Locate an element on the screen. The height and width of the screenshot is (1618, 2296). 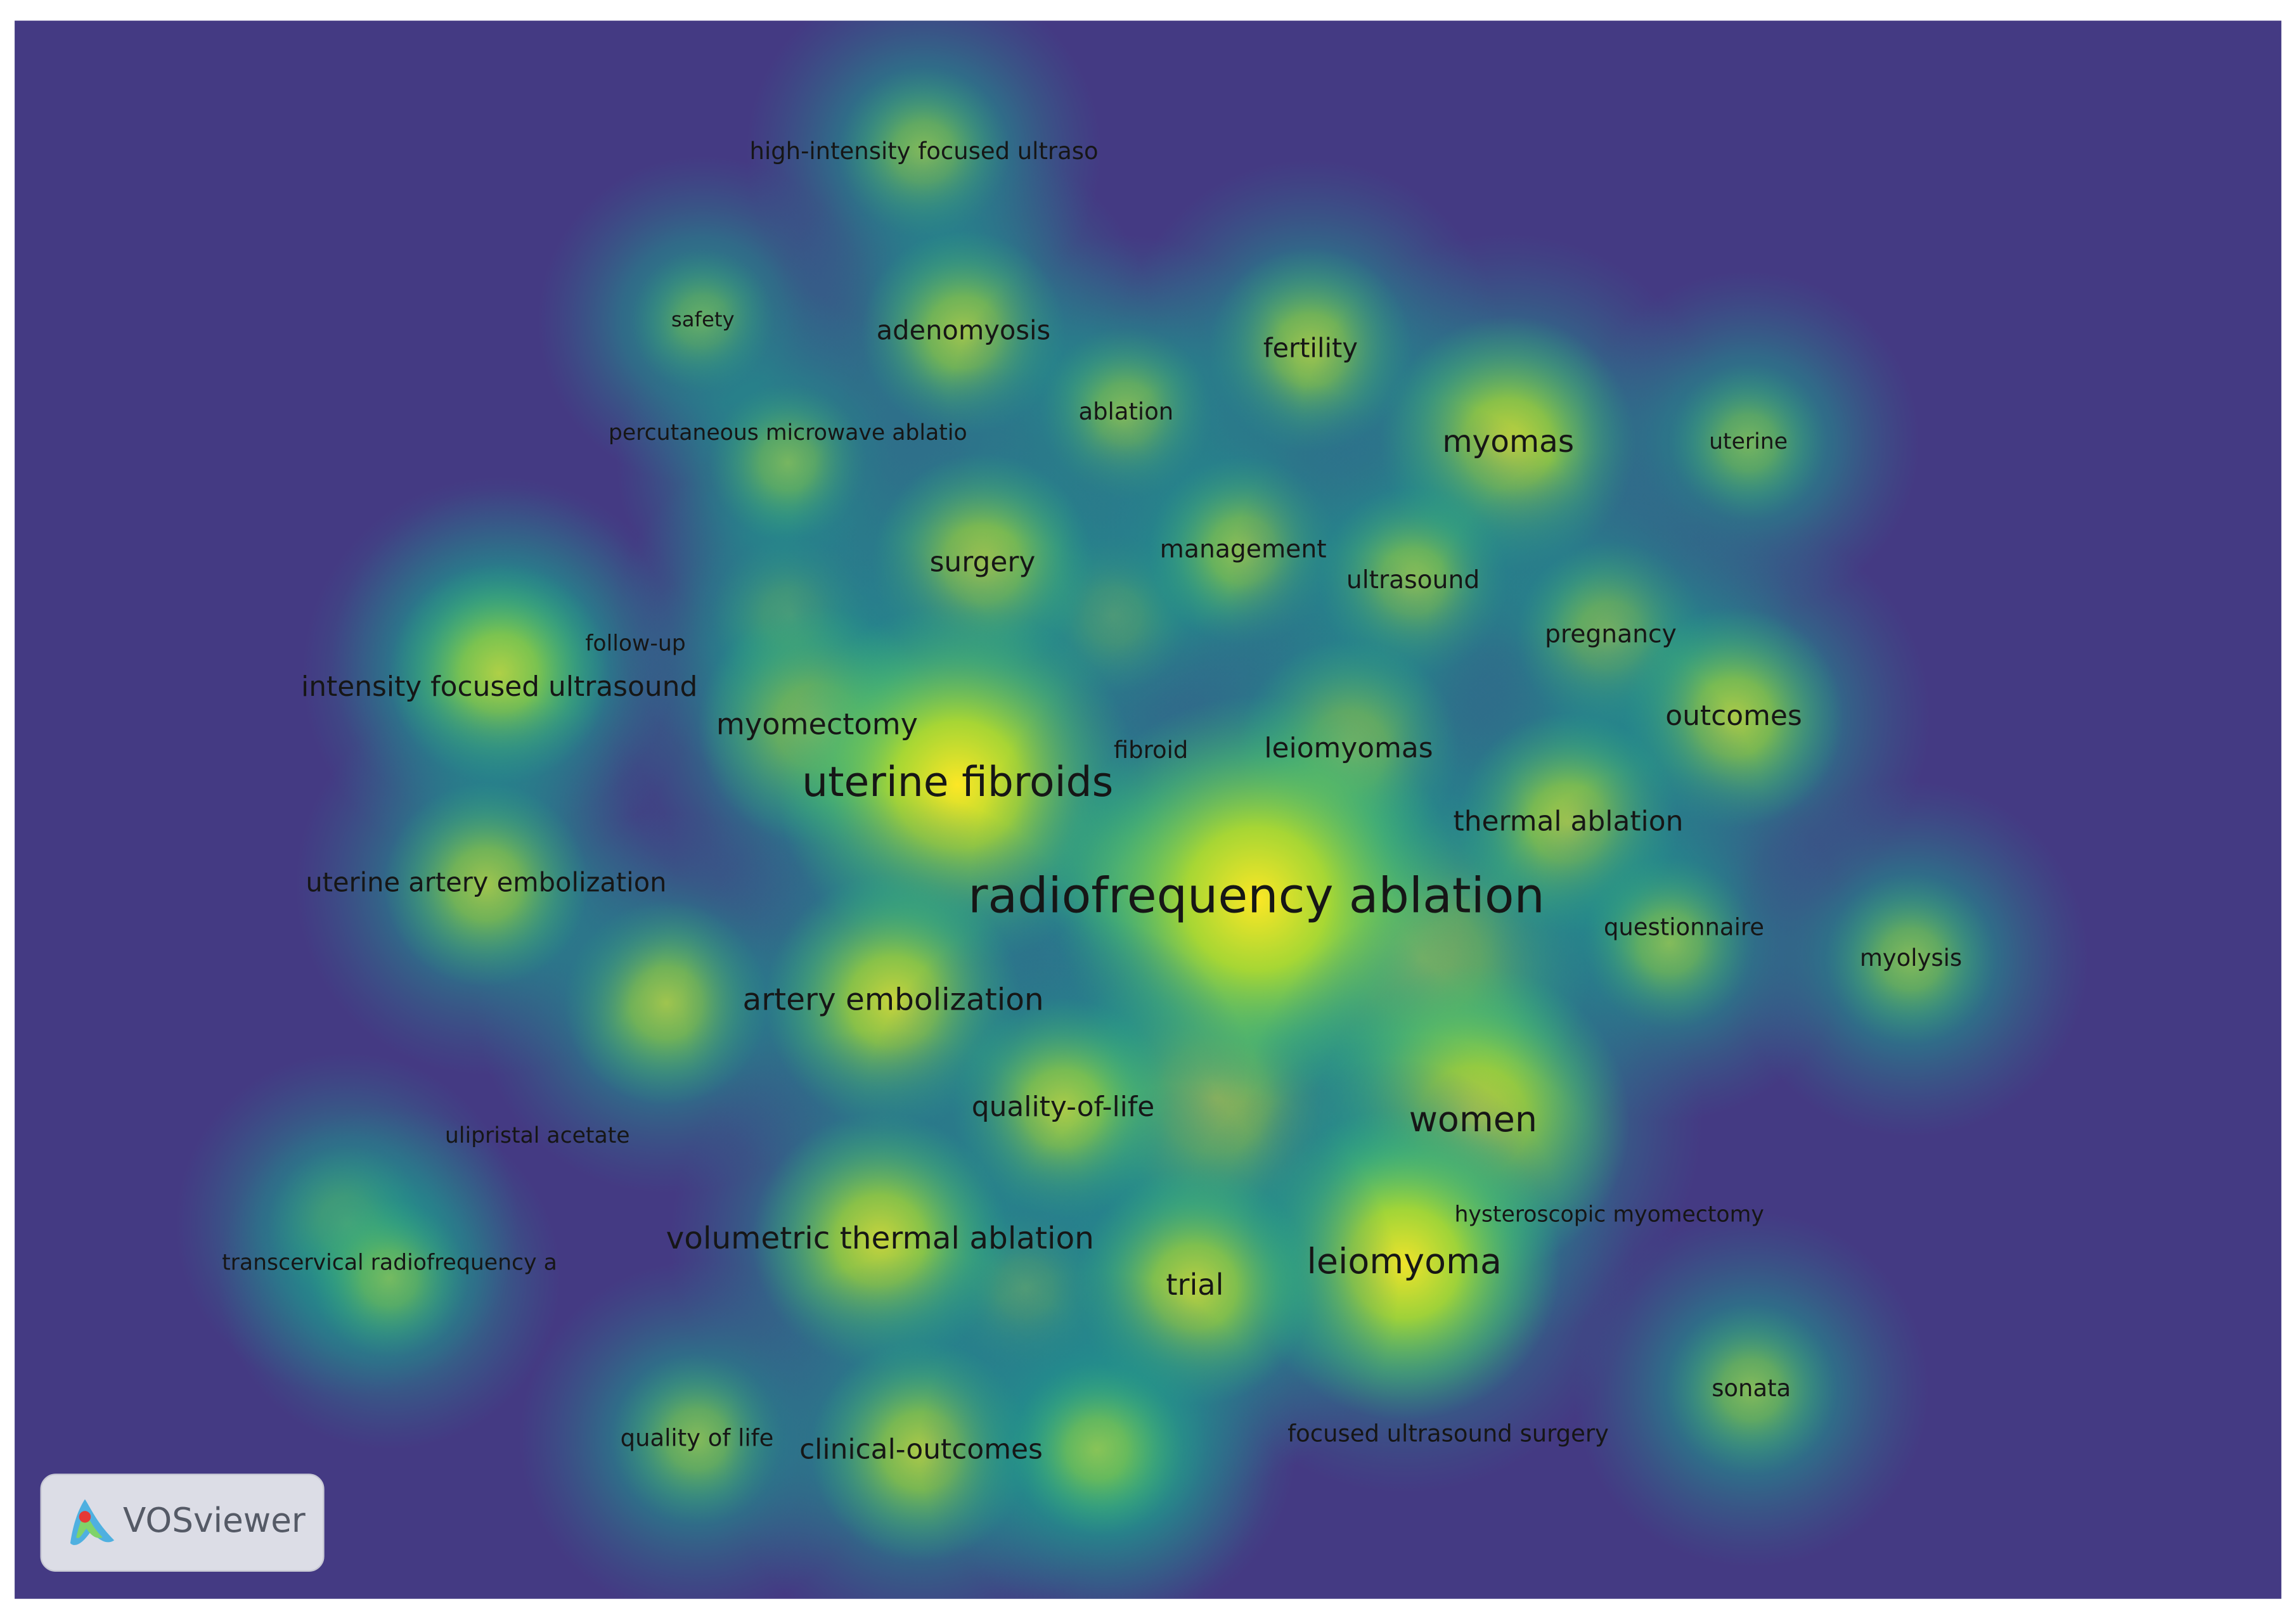
term-label: outcomes is located at coordinates (1733, 716).